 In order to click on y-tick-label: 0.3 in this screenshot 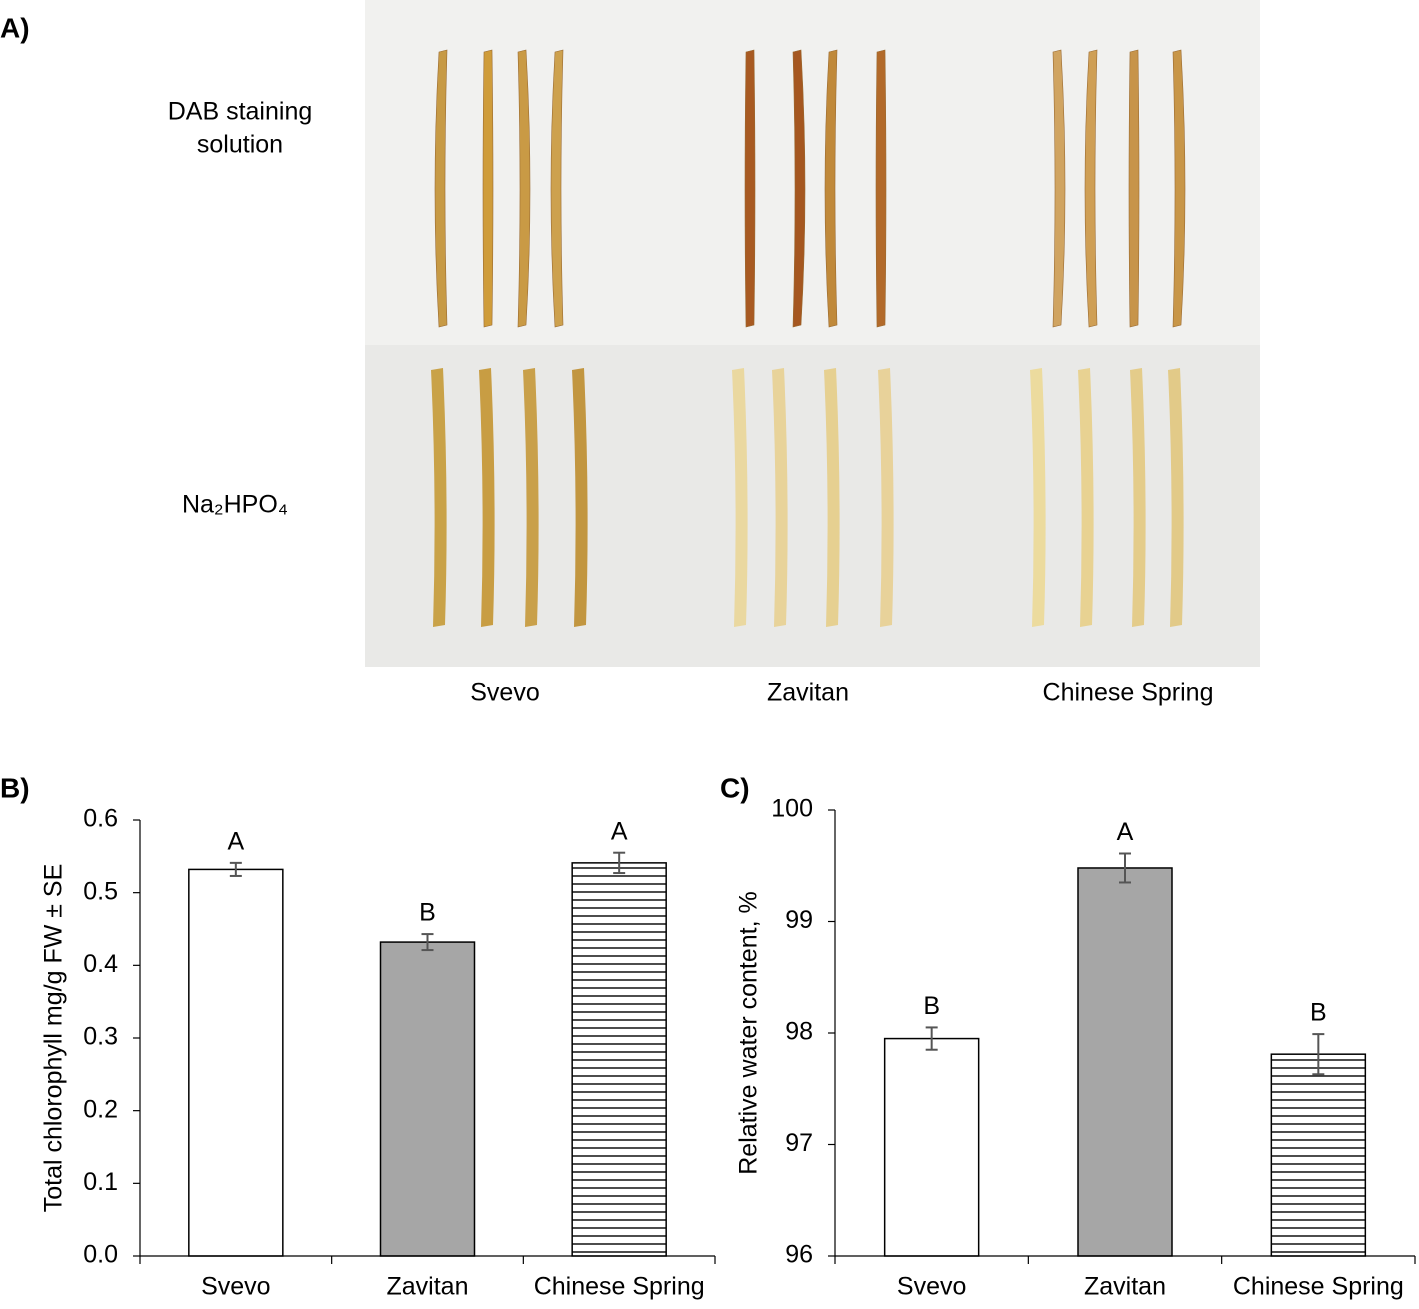, I will do `click(100, 1037)`.